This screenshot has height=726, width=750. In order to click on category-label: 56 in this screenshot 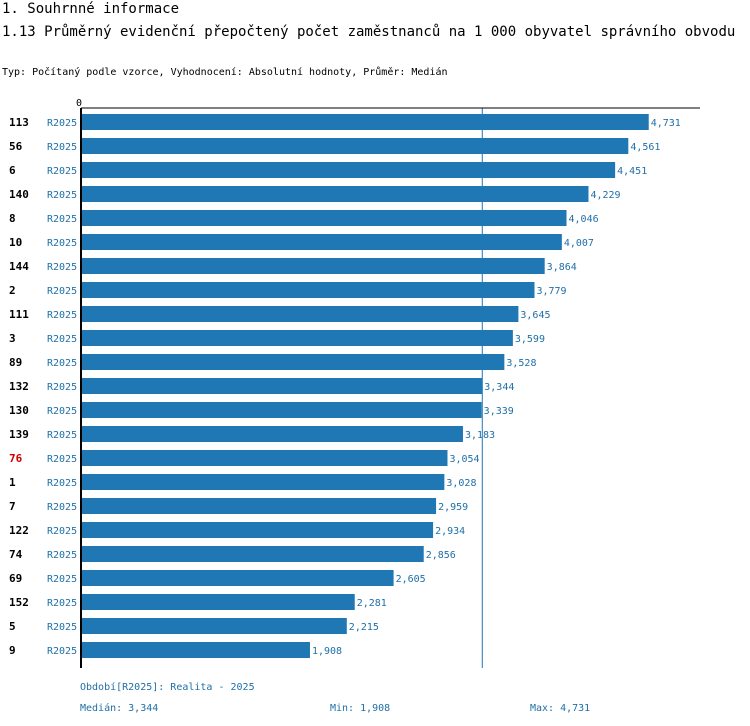, I will do `click(16, 146)`.